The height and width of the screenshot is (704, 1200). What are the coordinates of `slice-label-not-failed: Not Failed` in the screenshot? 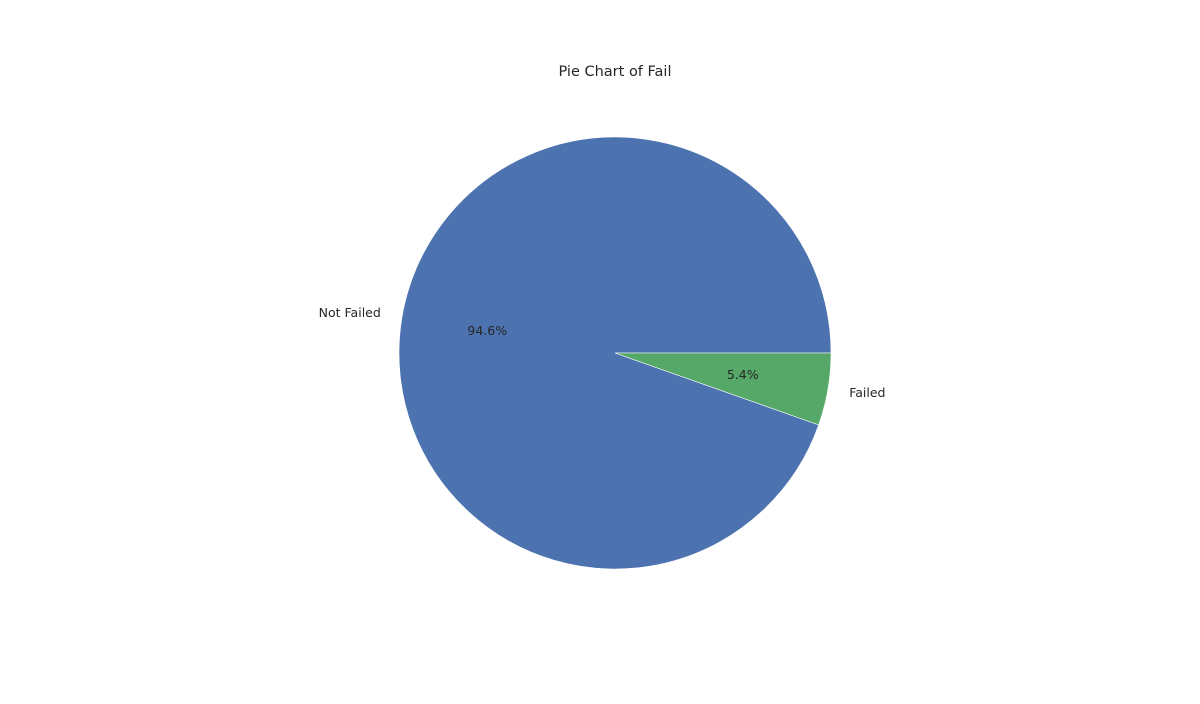 It's located at (350, 312).